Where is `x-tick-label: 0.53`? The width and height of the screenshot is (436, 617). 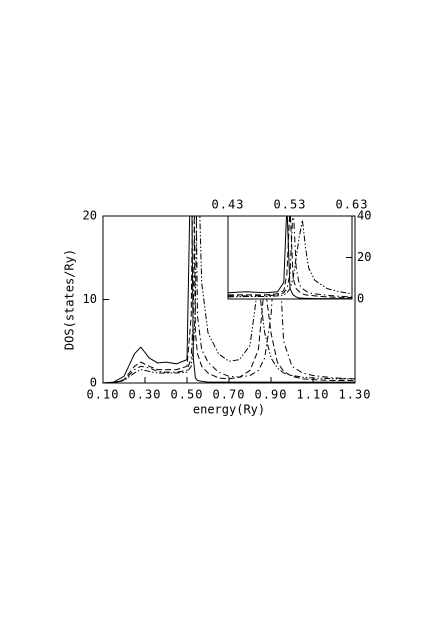
x-tick-label: 0.53 is located at coordinates (290, 205).